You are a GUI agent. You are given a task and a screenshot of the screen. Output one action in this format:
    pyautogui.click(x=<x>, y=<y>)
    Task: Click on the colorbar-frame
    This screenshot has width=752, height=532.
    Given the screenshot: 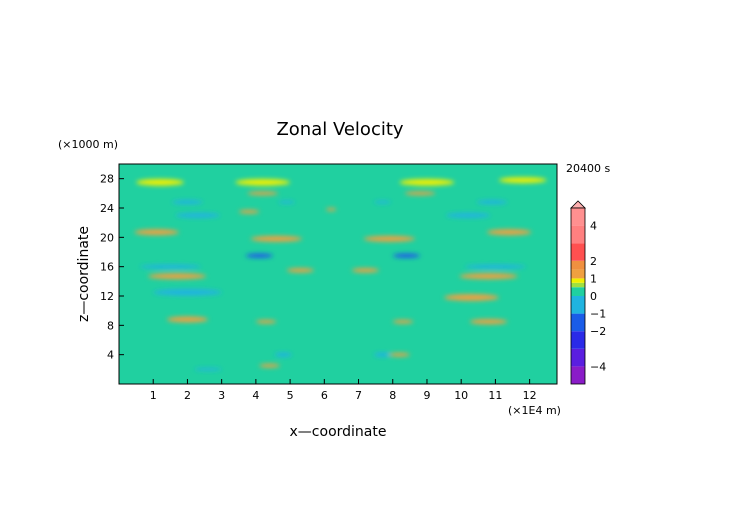 What is the action you would take?
    pyautogui.click(x=578, y=296)
    